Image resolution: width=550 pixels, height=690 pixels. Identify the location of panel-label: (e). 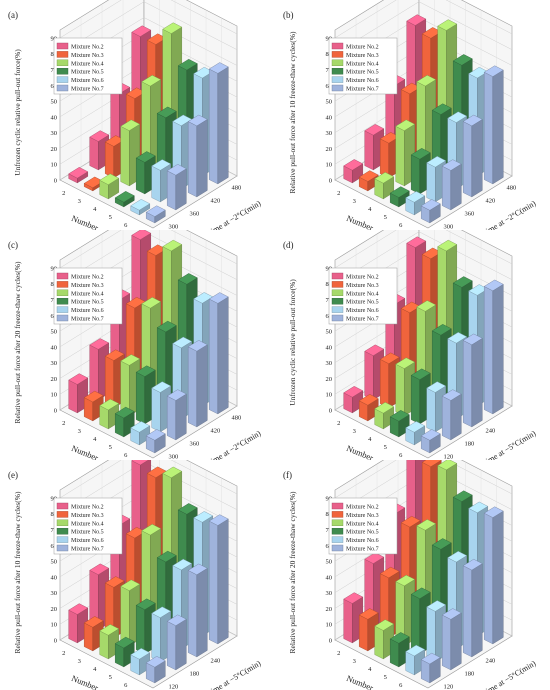
(13, 475).